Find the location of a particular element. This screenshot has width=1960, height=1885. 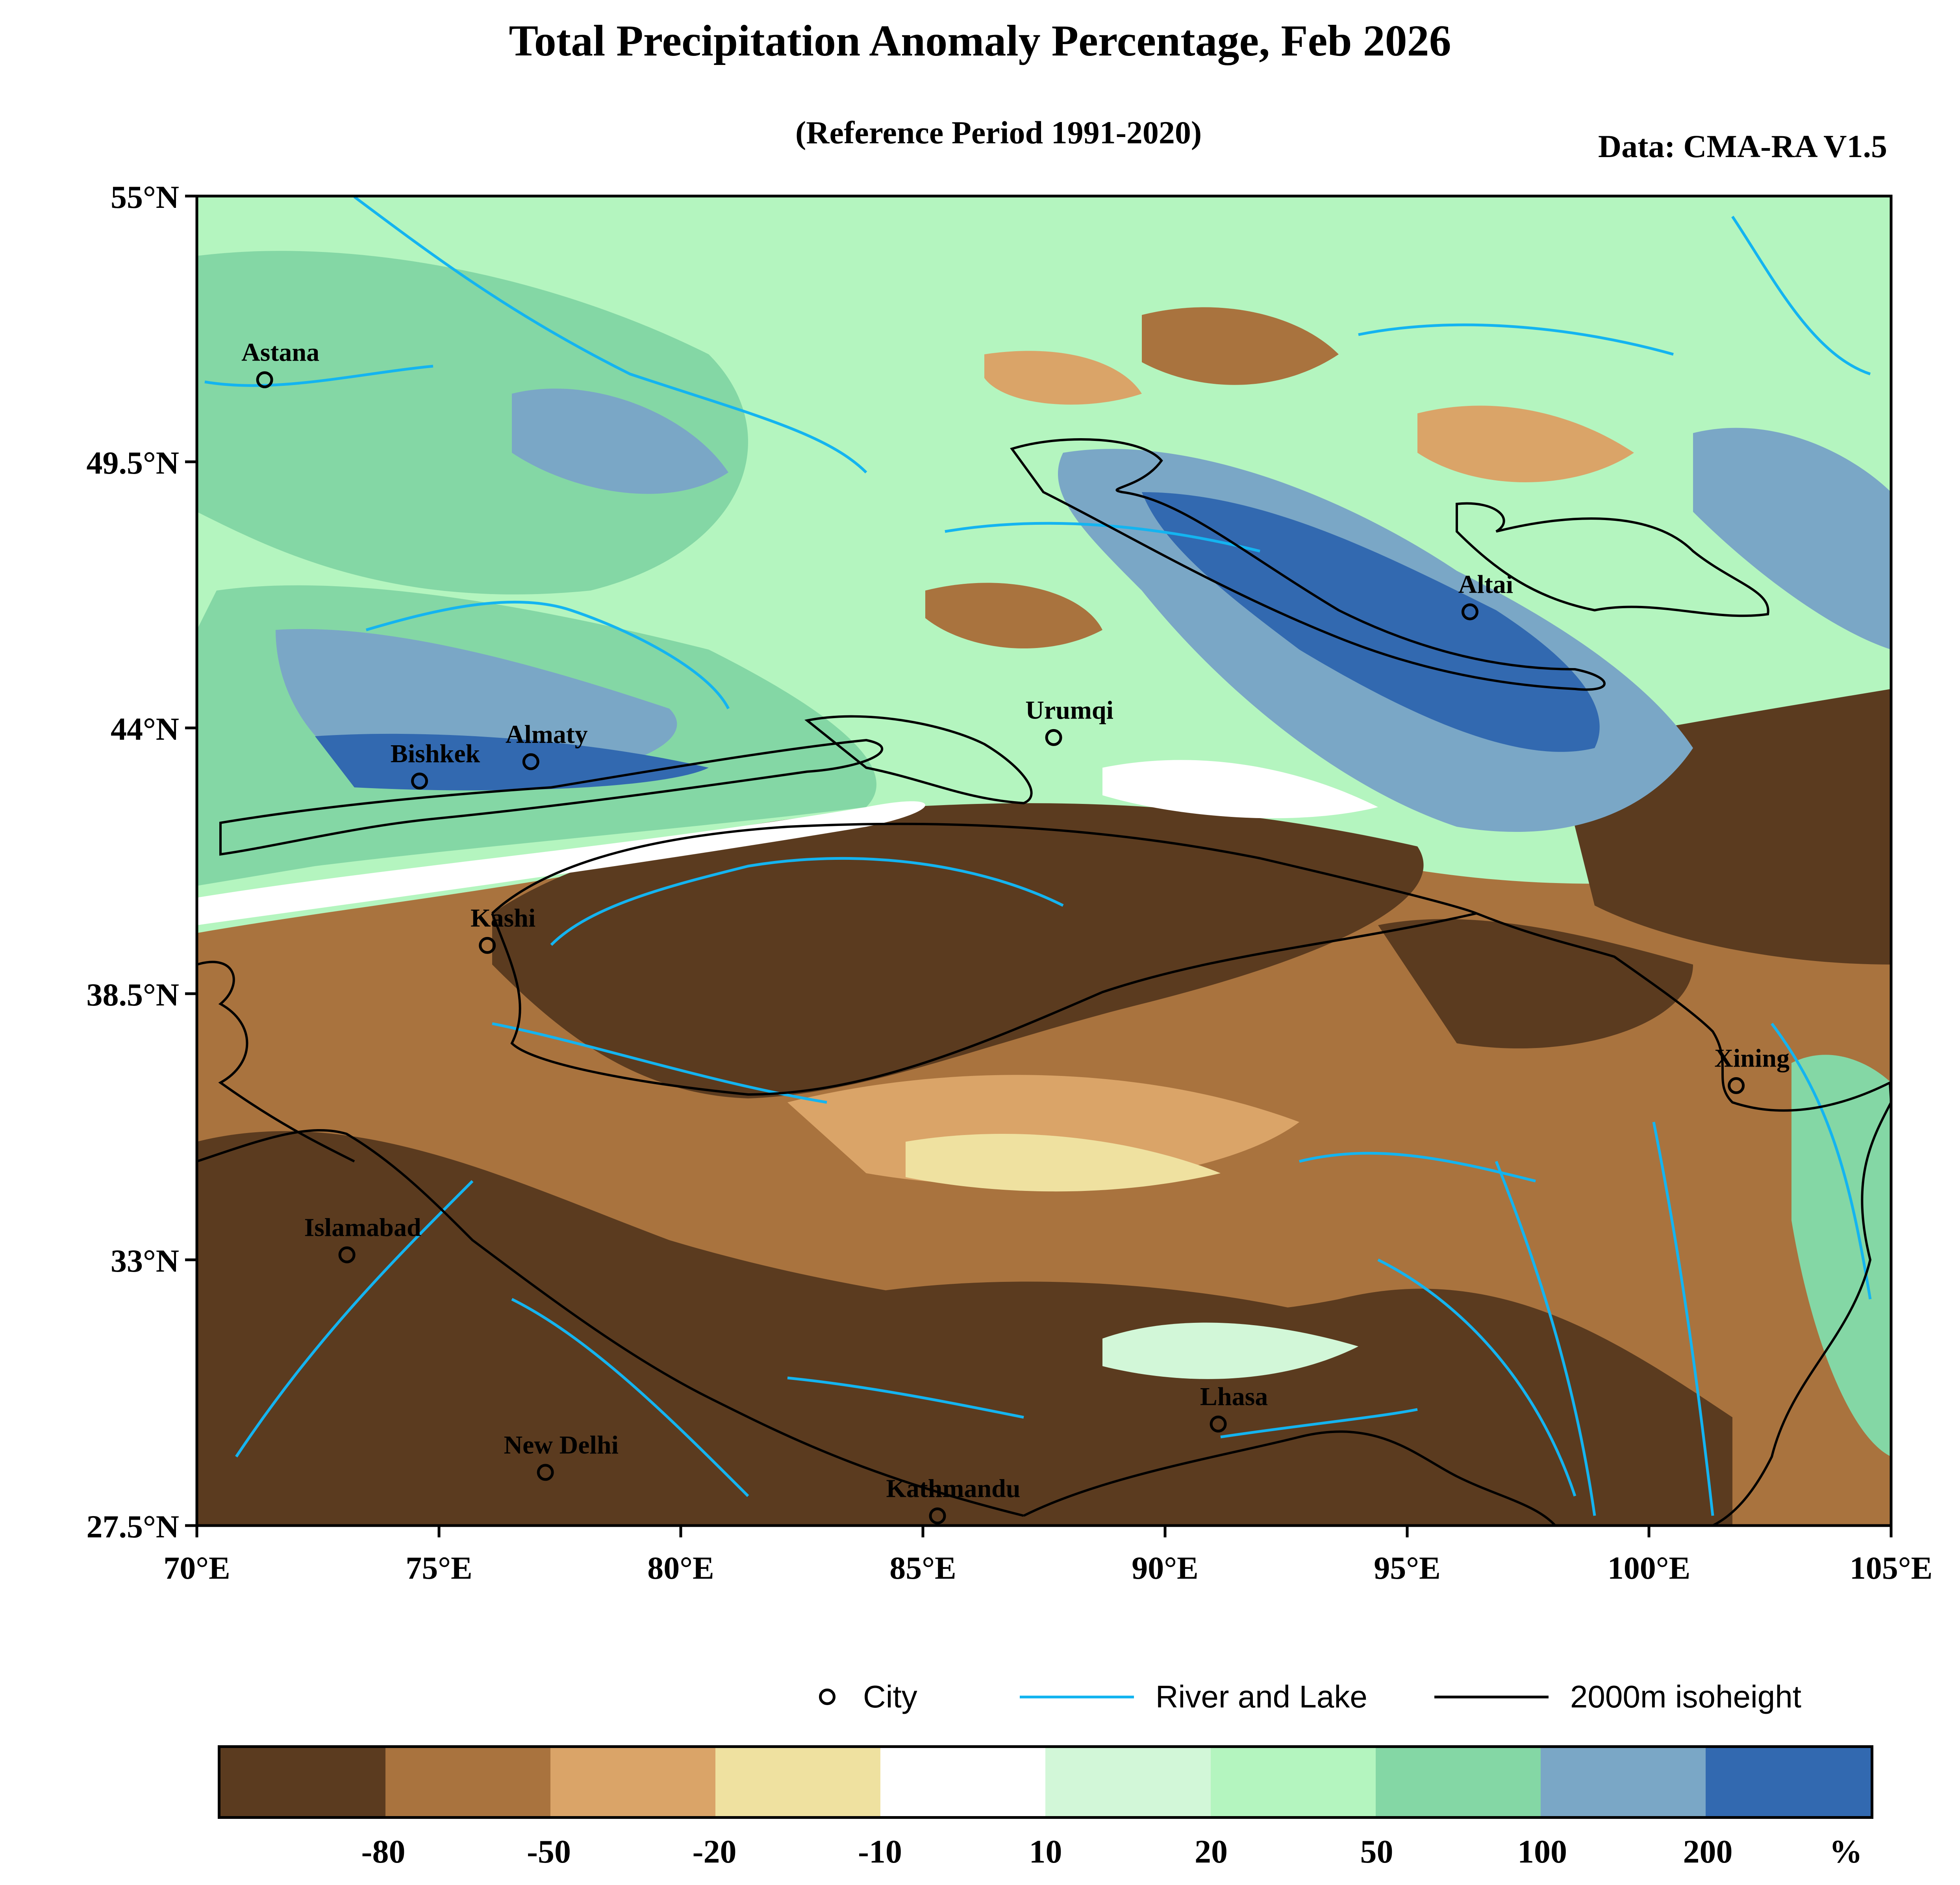

colorbar-tick-label: 10 is located at coordinates (1045, 1851).